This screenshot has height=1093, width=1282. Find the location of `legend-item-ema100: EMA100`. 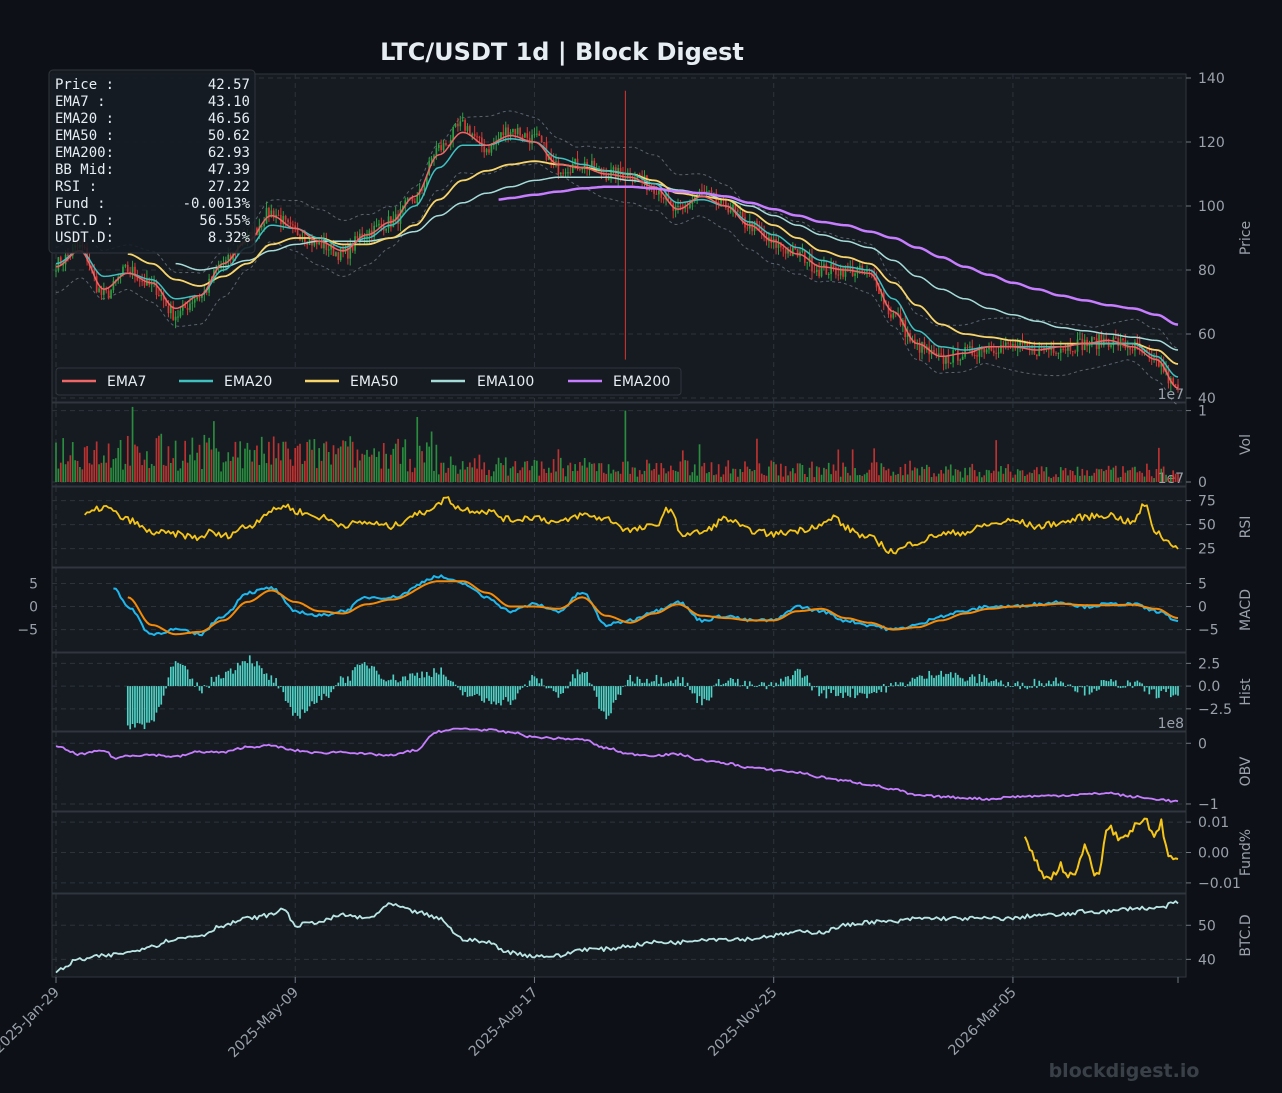

legend-item-ema100: EMA100 is located at coordinates (482, 382).